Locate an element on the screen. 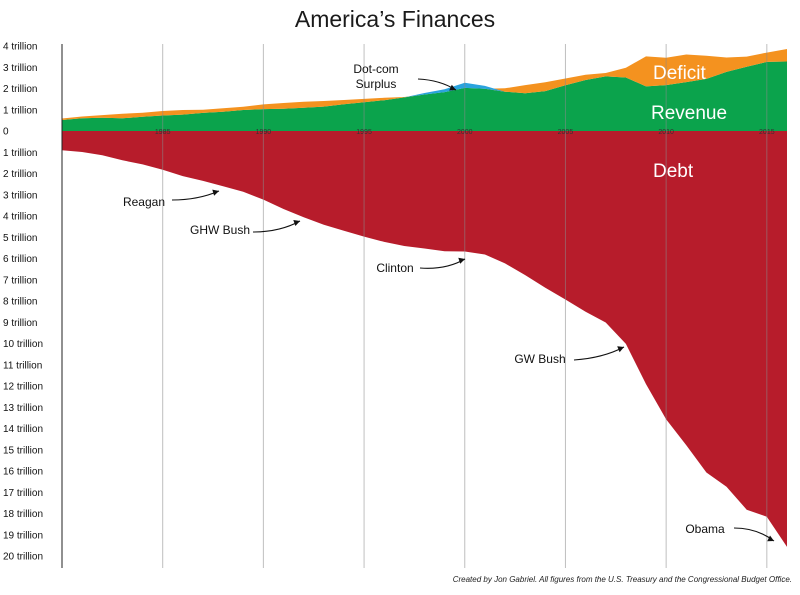  ghw-bush-arrow is located at coordinates (276, 226).